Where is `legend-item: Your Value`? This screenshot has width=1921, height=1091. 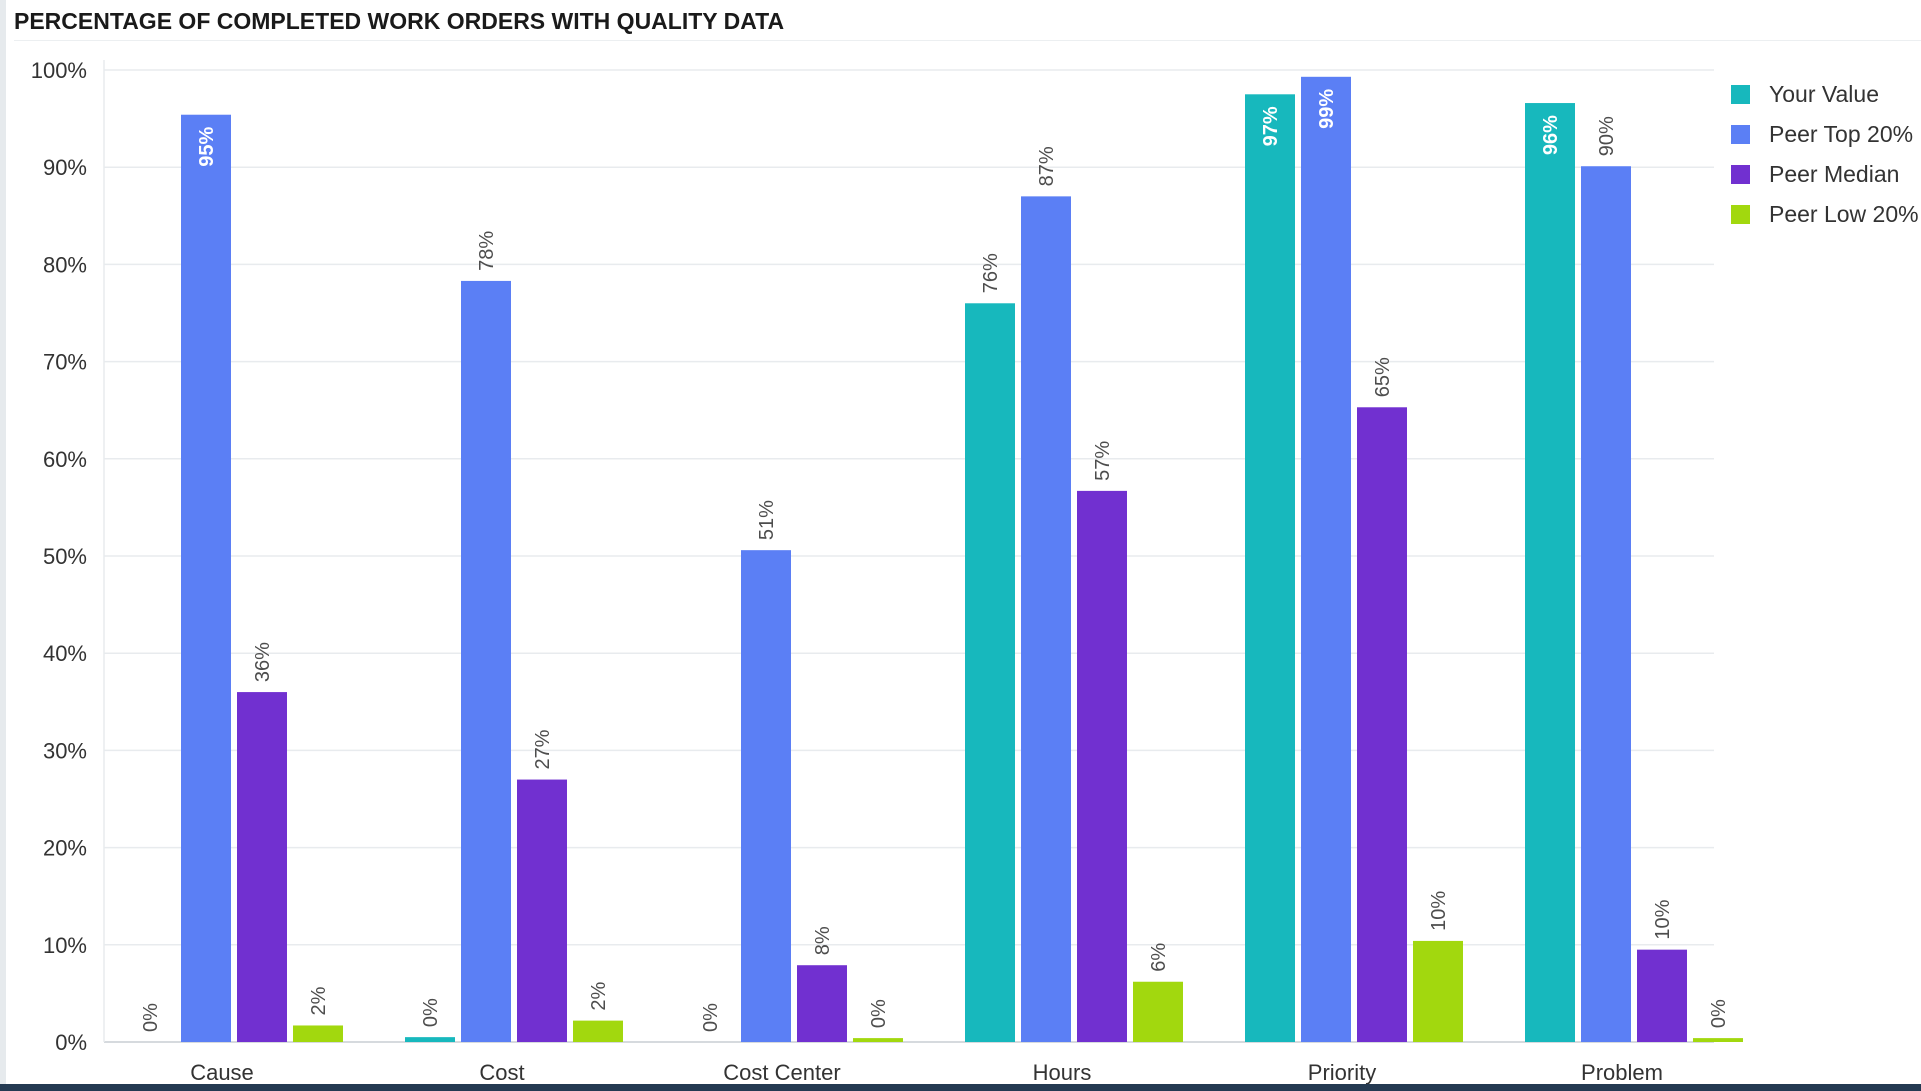 legend-item: Your Value is located at coordinates (1826, 94).